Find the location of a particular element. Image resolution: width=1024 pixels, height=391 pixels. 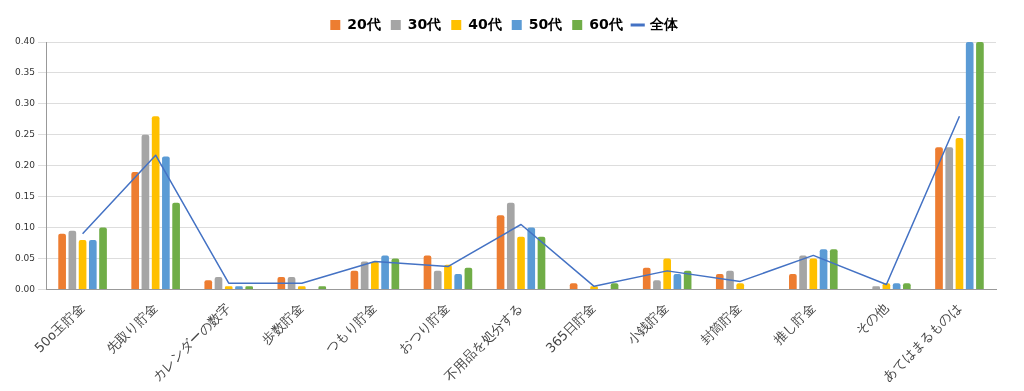

y-tick-label: 0.25 is located at coordinates (25, 134).